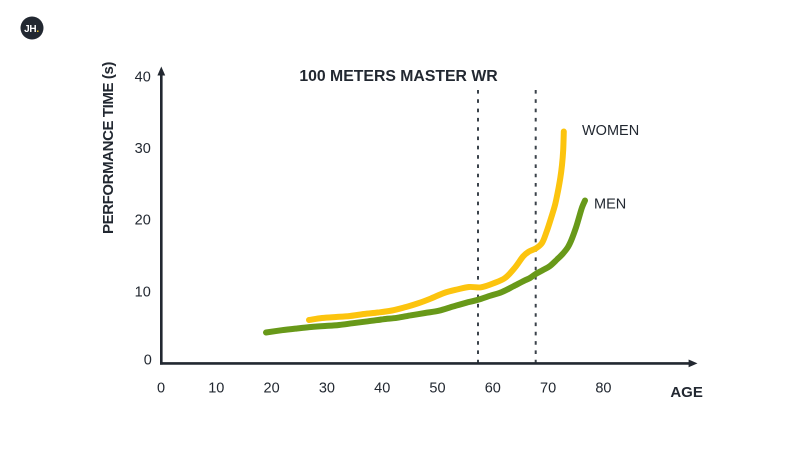 This screenshot has width=800, height=450. Describe the element at coordinates (493, 389) in the screenshot. I see `svg-text: 60` at that location.